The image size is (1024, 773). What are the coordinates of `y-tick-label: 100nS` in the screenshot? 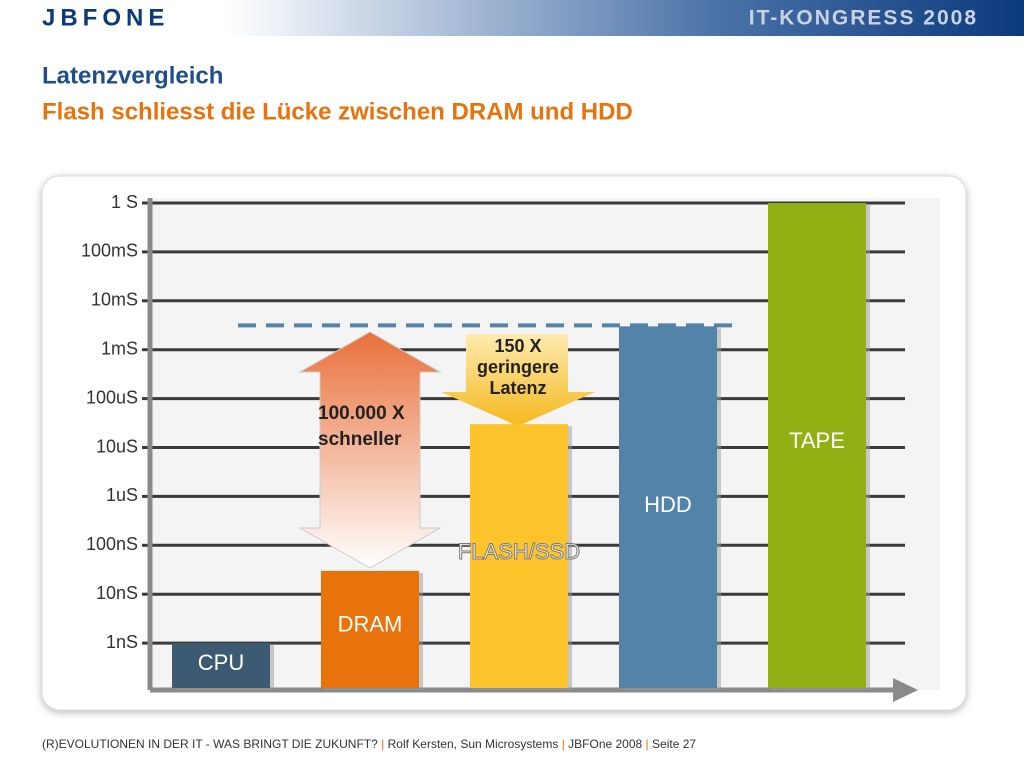 It's located at (112, 544).